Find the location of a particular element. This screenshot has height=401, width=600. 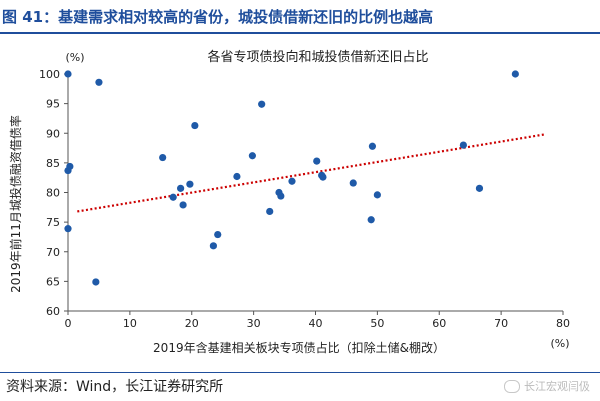

x-tick-label: 30 is located at coordinates (254, 323).